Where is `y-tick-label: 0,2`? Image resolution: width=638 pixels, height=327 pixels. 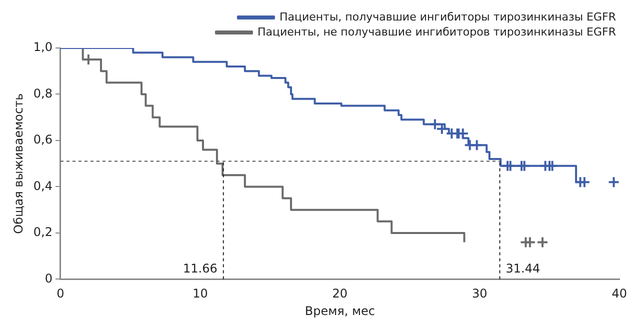 y-tick-label: 0,2 is located at coordinates (42, 232).